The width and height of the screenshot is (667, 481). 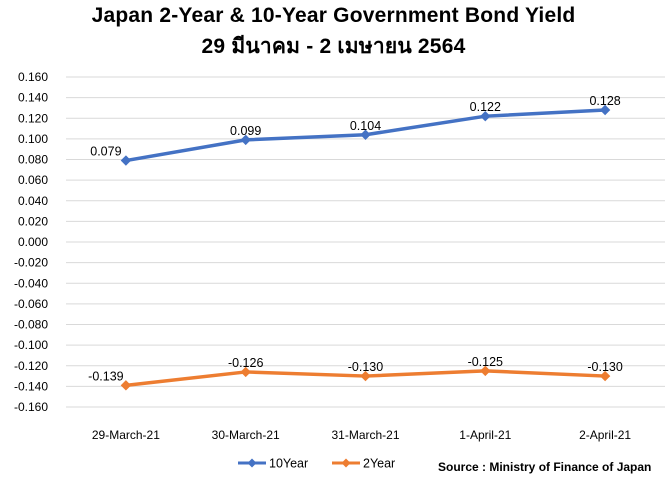 I want to click on data-label: 0.122, so click(x=485, y=107).